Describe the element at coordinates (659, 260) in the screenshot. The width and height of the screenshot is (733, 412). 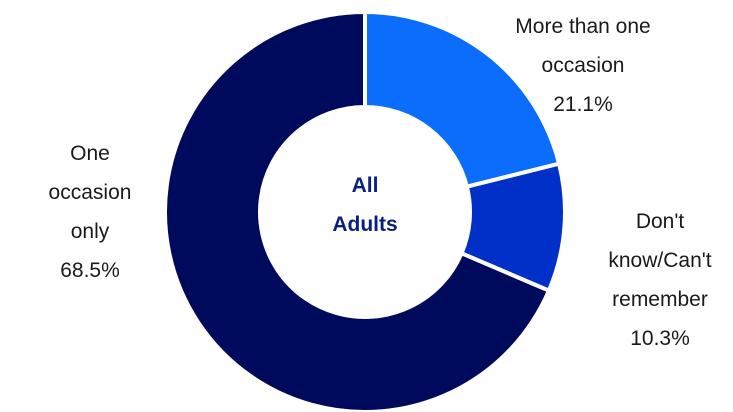
I see `slice-label-dont-know-line-2: know/Can't` at that location.